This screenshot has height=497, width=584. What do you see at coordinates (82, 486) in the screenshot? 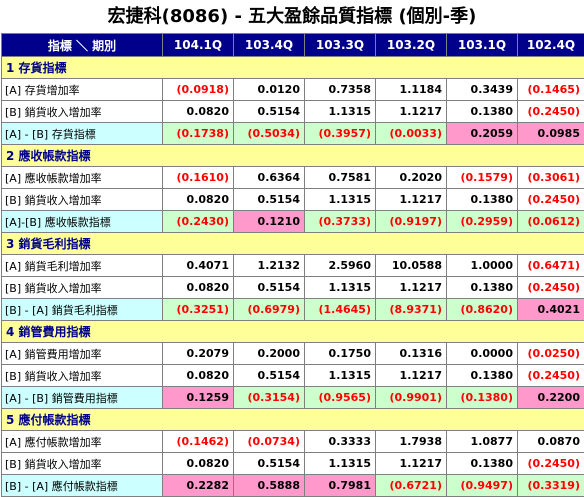
I see `row-label: [B] - [A] 應付帳款指標` at bounding box center [82, 486].